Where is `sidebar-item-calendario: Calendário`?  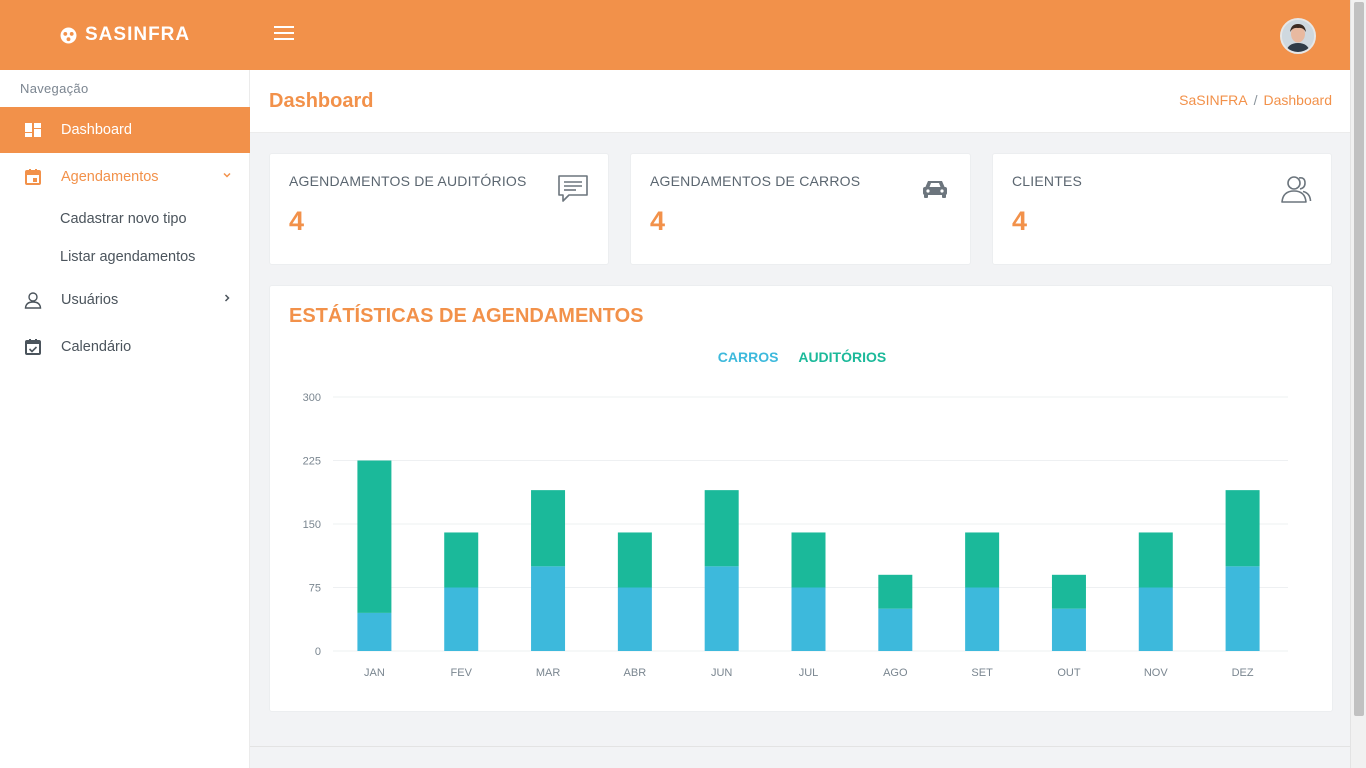
sidebar-item-calendario: Calendário is located at coordinates (125, 347).